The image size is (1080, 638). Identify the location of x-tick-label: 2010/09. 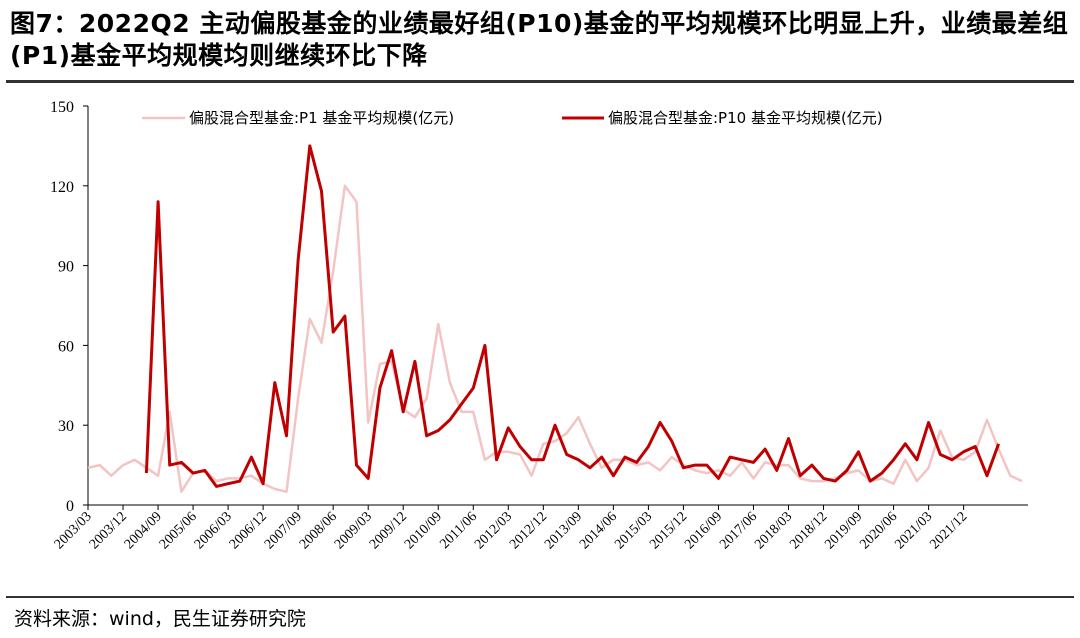
(423, 530).